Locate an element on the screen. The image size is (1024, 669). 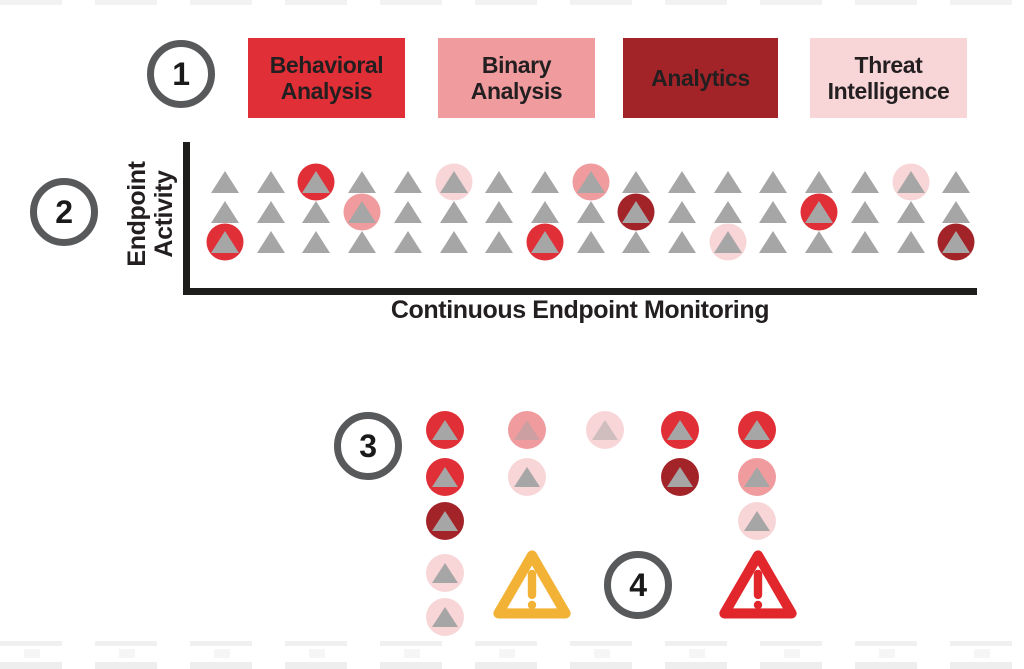
category-box-analytics: Analytics is located at coordinates (700, 78).